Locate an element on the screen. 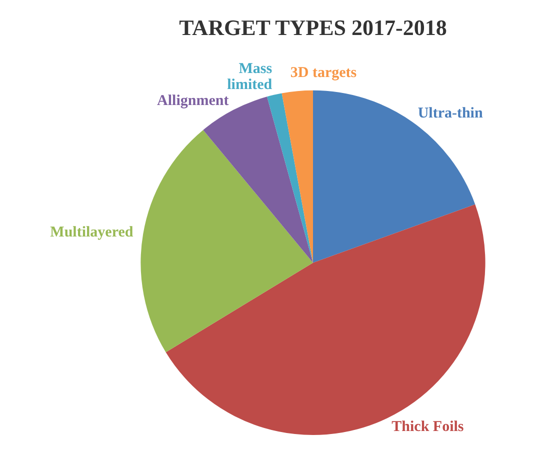  slice-label: Mass limited is located at coordinates (250, 76).